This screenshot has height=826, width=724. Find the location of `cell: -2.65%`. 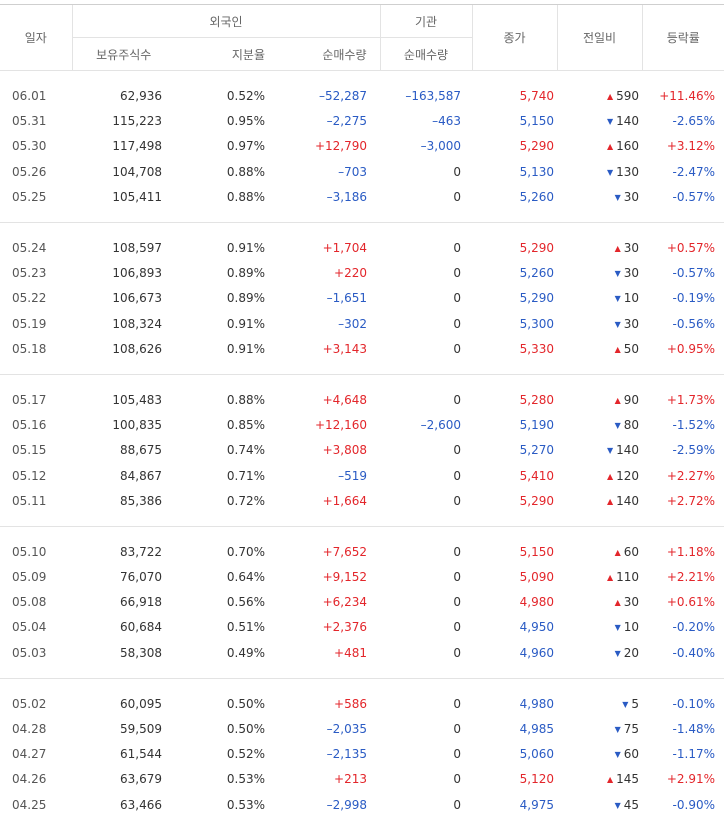

cell: -2.65% is located at coordinates (683, 121).